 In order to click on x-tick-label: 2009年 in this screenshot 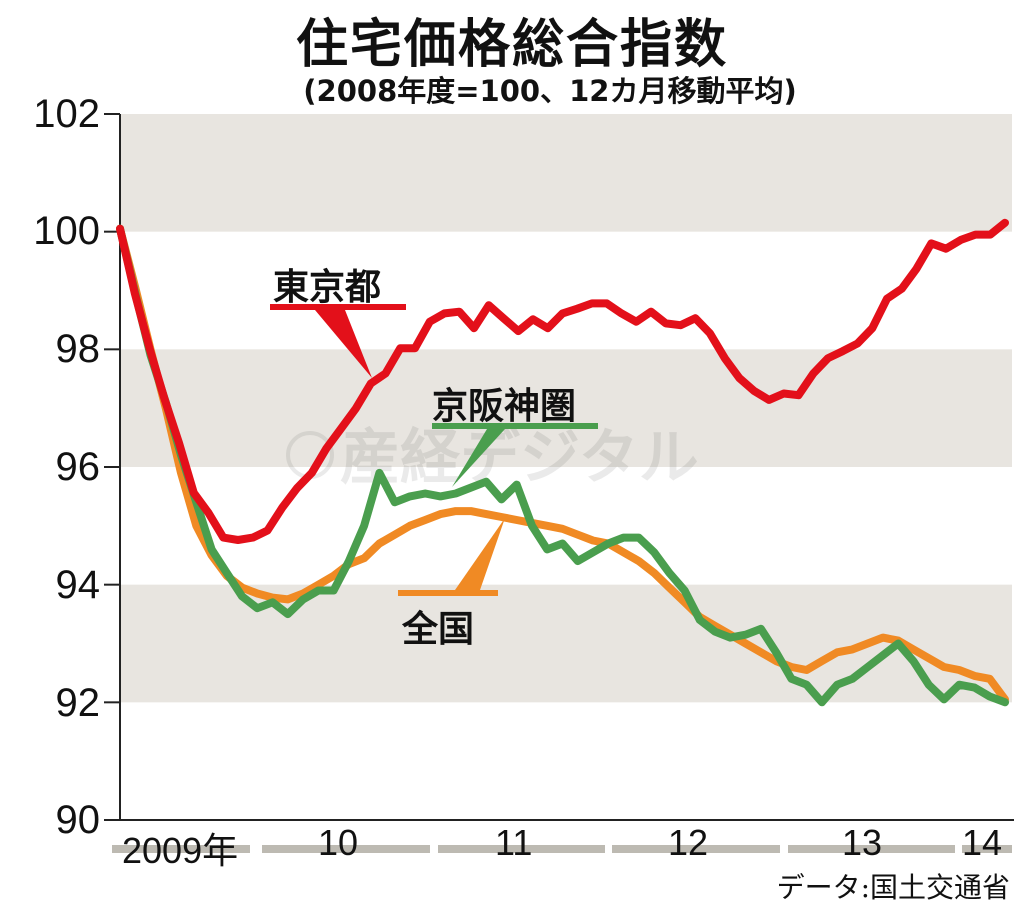, I will do `click(180, 850)`.